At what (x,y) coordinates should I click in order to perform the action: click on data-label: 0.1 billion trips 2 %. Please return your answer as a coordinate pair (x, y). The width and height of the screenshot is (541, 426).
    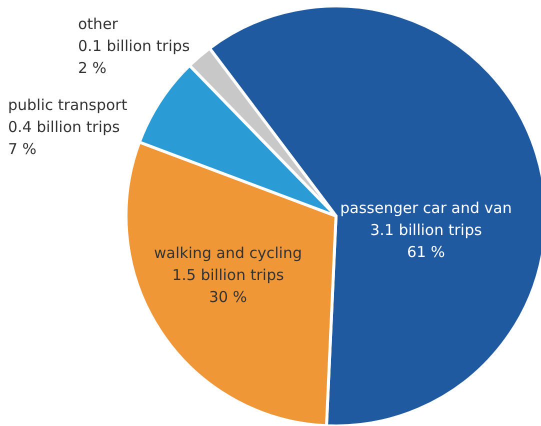
    Looking at the image, I should click on (134, 57).